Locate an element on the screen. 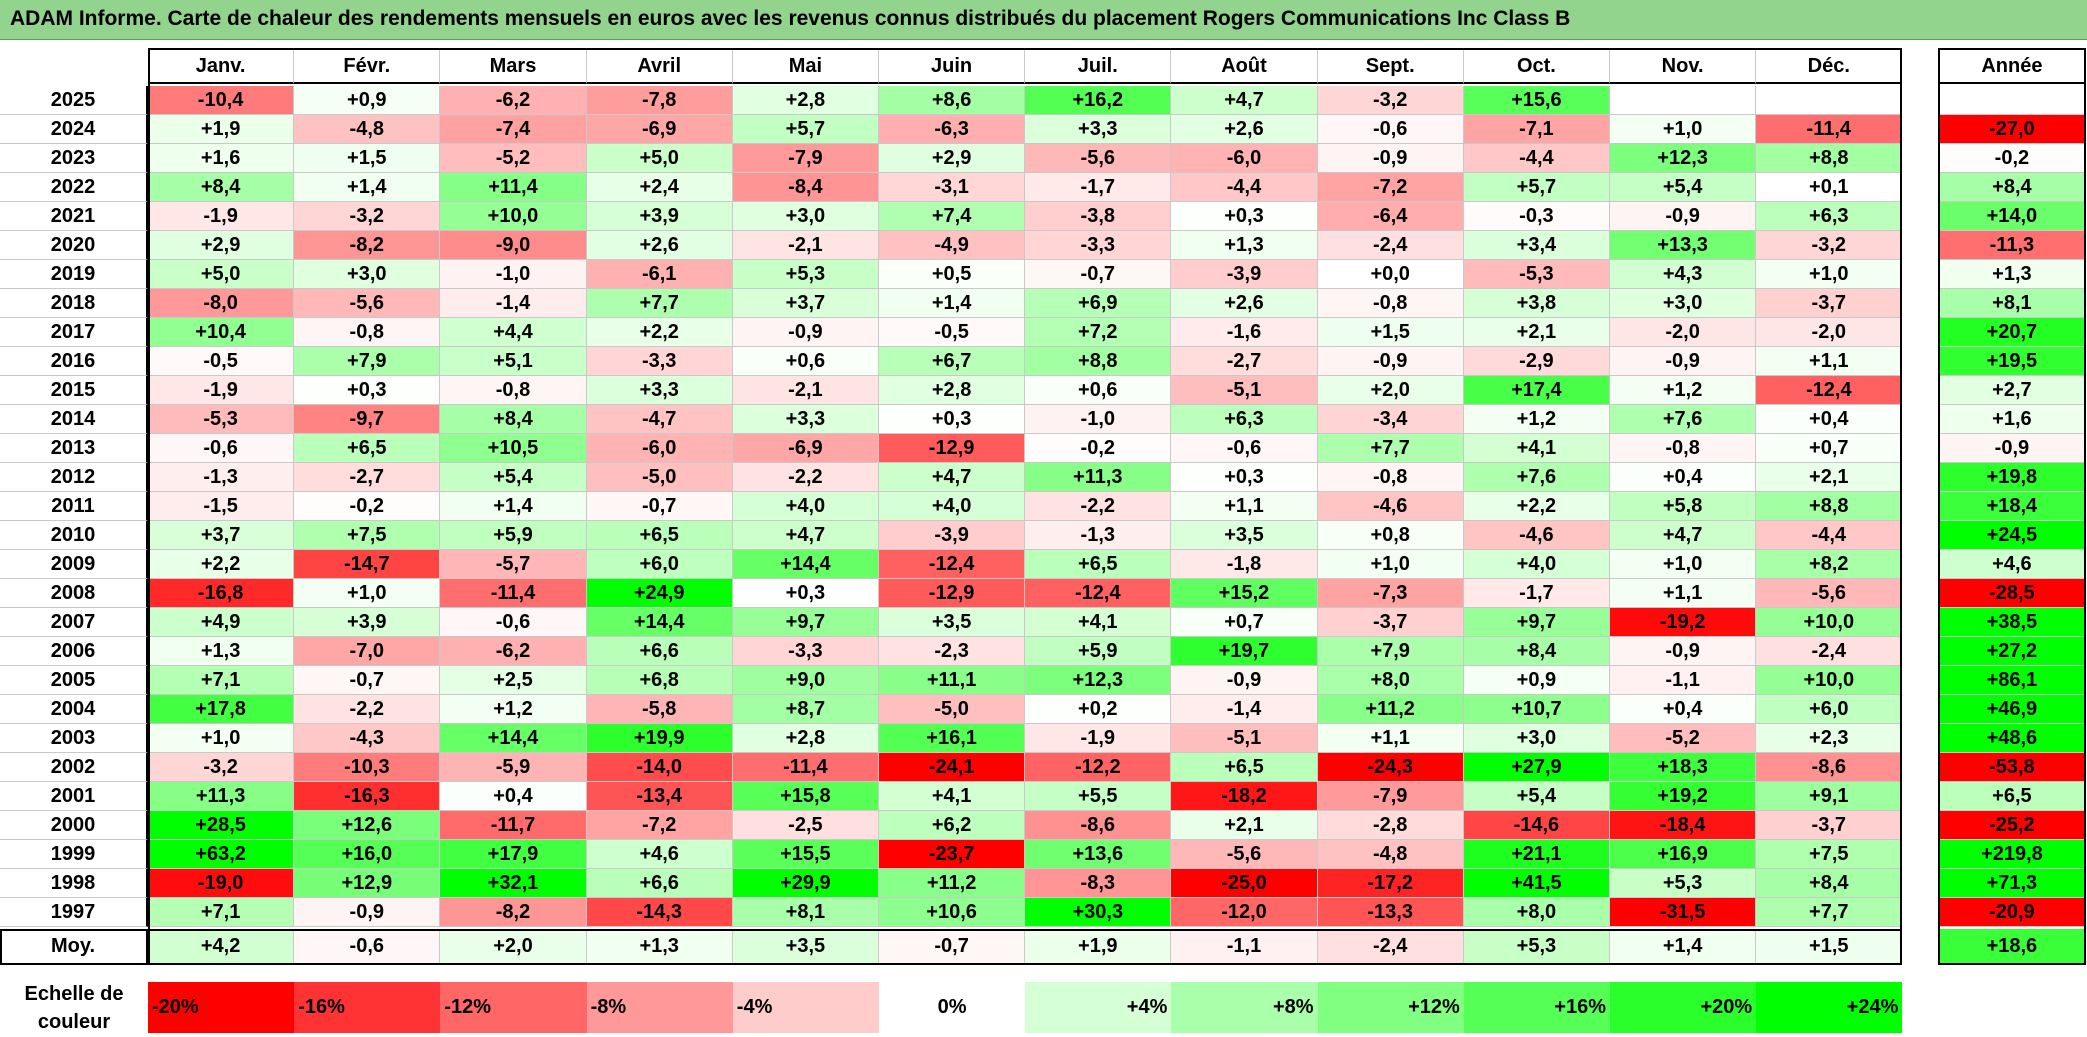  heatmap-cell: +5,4 is located at coordinates (1683, 187).